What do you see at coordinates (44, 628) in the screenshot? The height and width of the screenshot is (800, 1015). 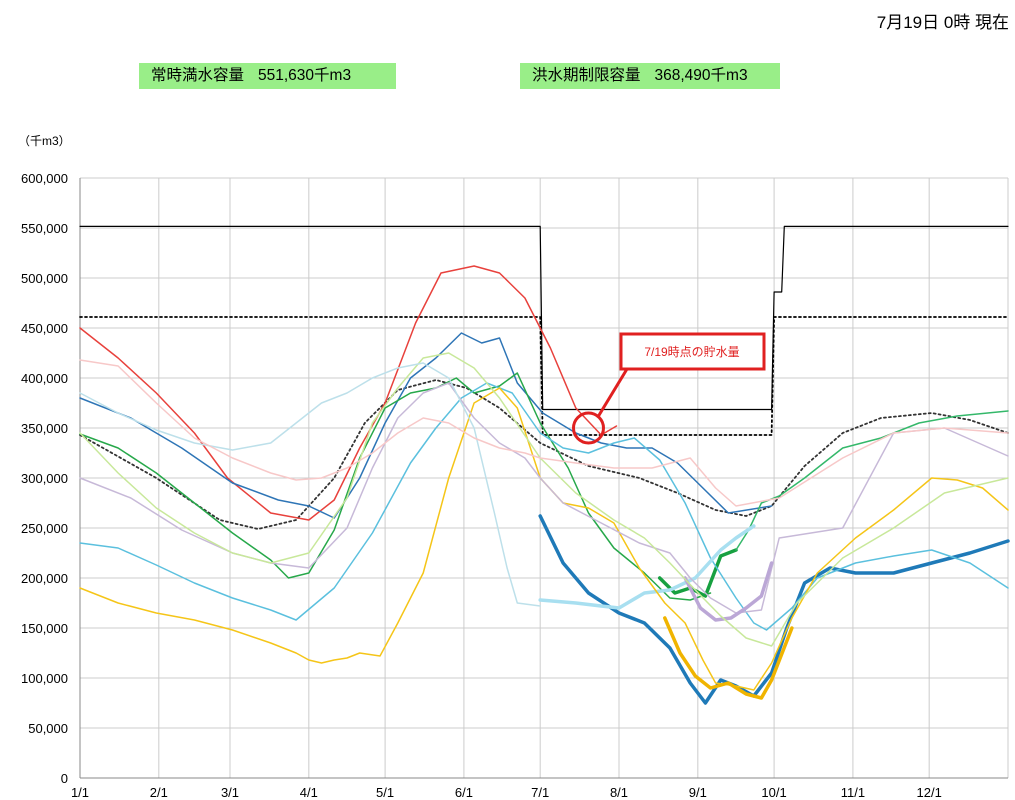 I see `y-tick-label: 150,000` at bounding box center [44, 628].